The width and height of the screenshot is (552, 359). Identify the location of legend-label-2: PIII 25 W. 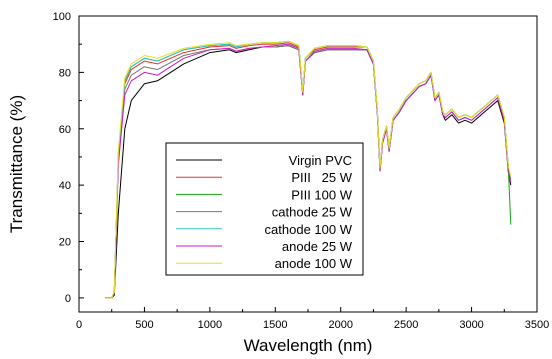
(321, 177).